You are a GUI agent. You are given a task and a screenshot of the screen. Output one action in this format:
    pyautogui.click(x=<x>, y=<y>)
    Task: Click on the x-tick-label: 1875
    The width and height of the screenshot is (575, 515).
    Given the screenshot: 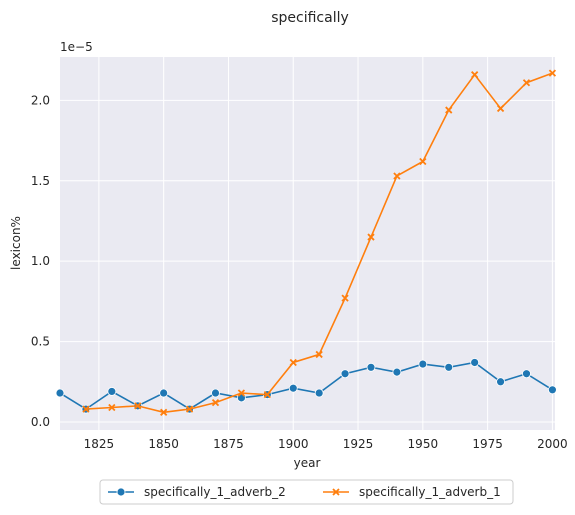 What is the action you would take?
    pyautogui.click(x=228, y=444)
    